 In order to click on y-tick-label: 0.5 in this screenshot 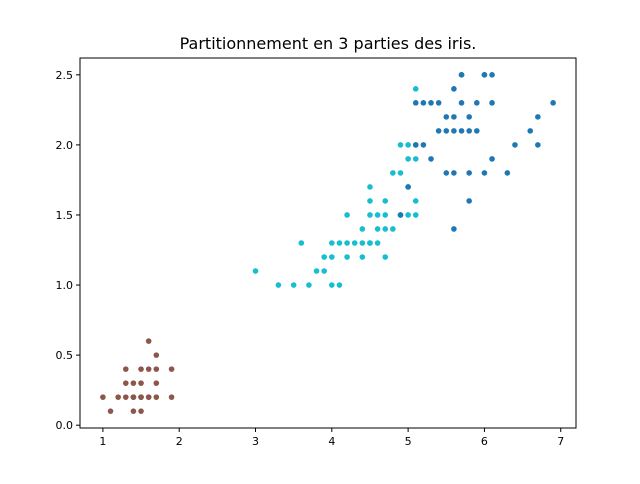, I will do `click(65, 355)`.